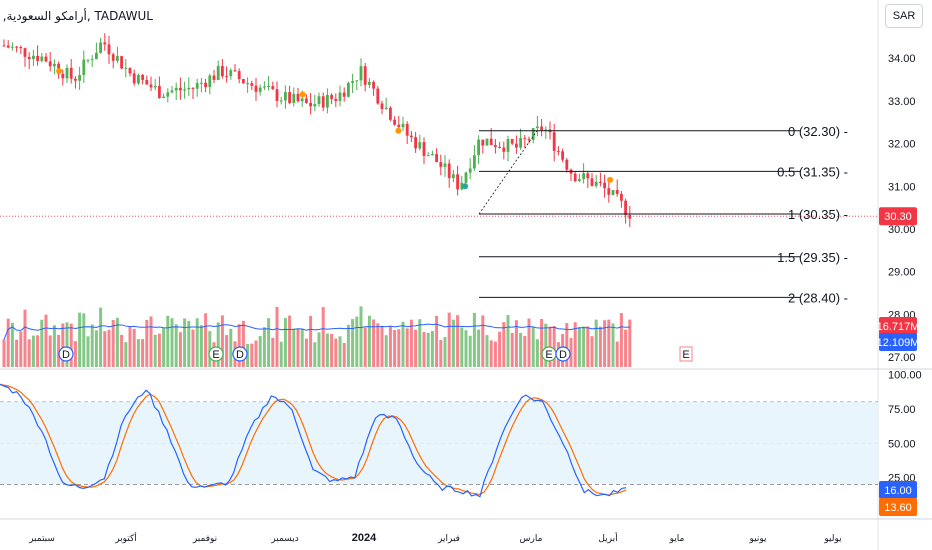 This screenshot has height=550, width=932. What do you see at coordinates (818, 297) in the screenshot?
I see `fib-level-label: 2 (28.40) -` at bounding box center [818, 297].